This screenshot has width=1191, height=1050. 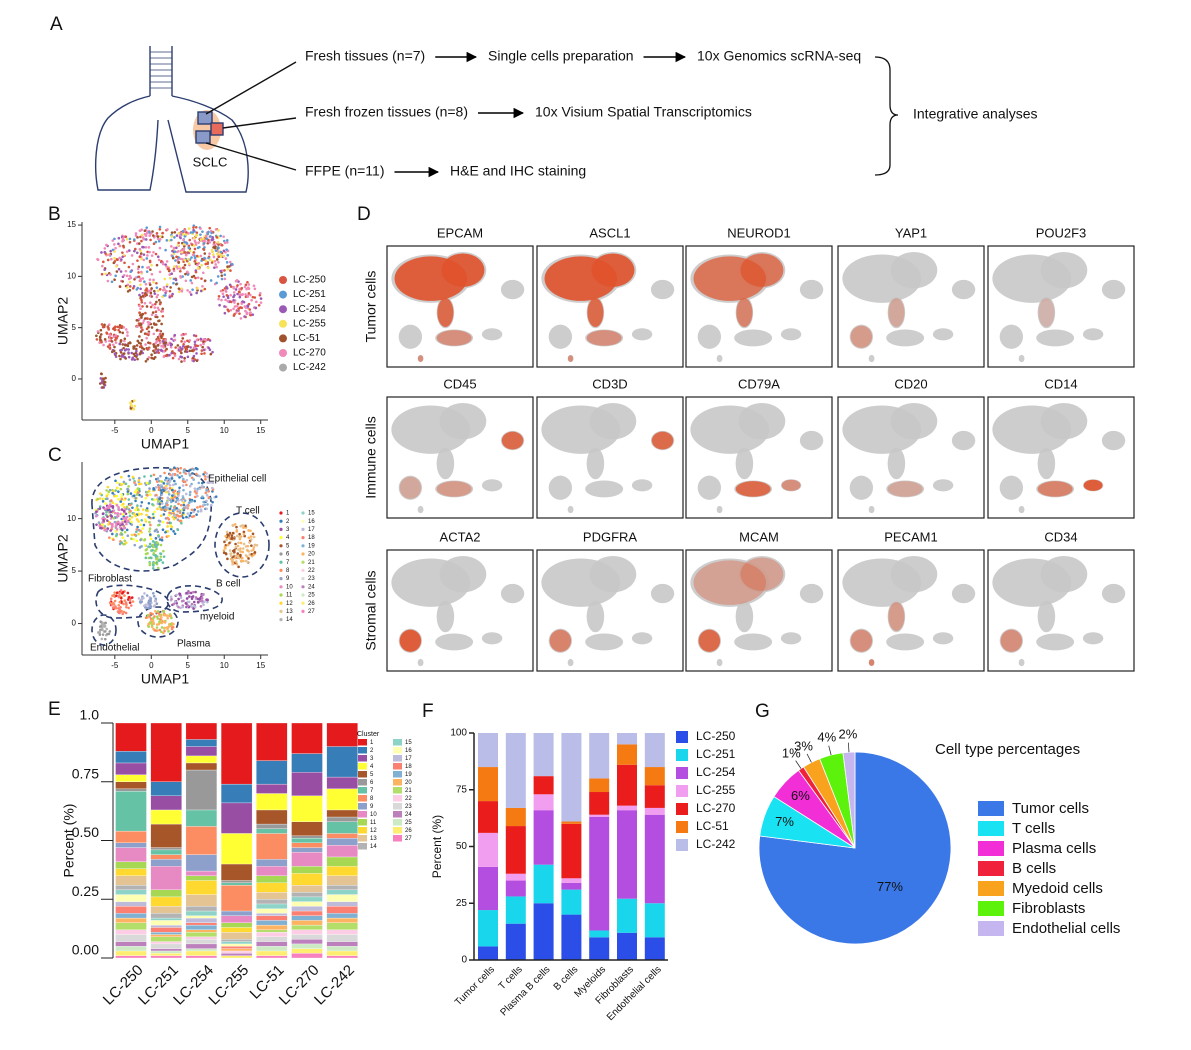 I want to click on x-tick-label: 15, so click(x=260, y=430).